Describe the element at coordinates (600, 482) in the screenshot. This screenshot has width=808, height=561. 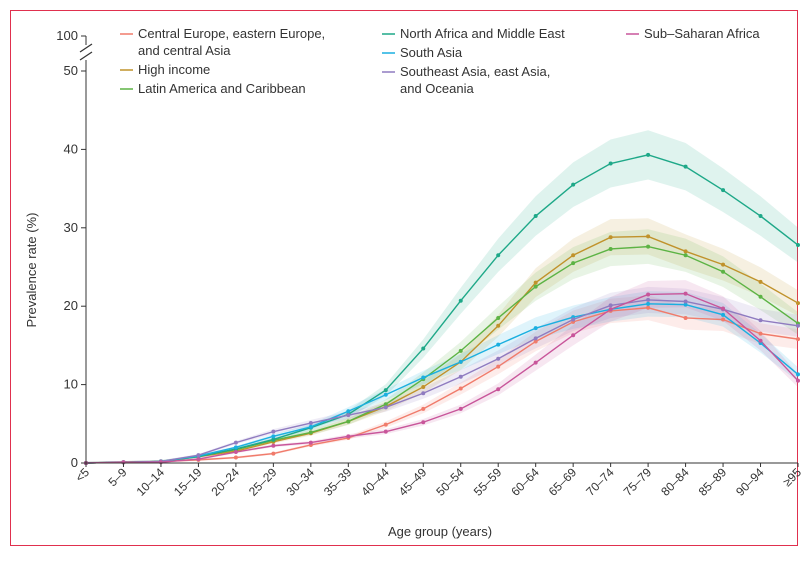
I see `x-tick-label: 70–74` at that location.